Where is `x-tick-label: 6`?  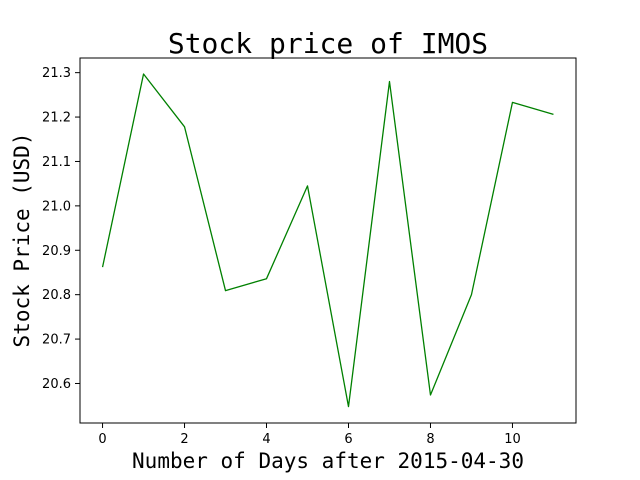
x-tick-label: 6 is located at coordinates (348, 439).